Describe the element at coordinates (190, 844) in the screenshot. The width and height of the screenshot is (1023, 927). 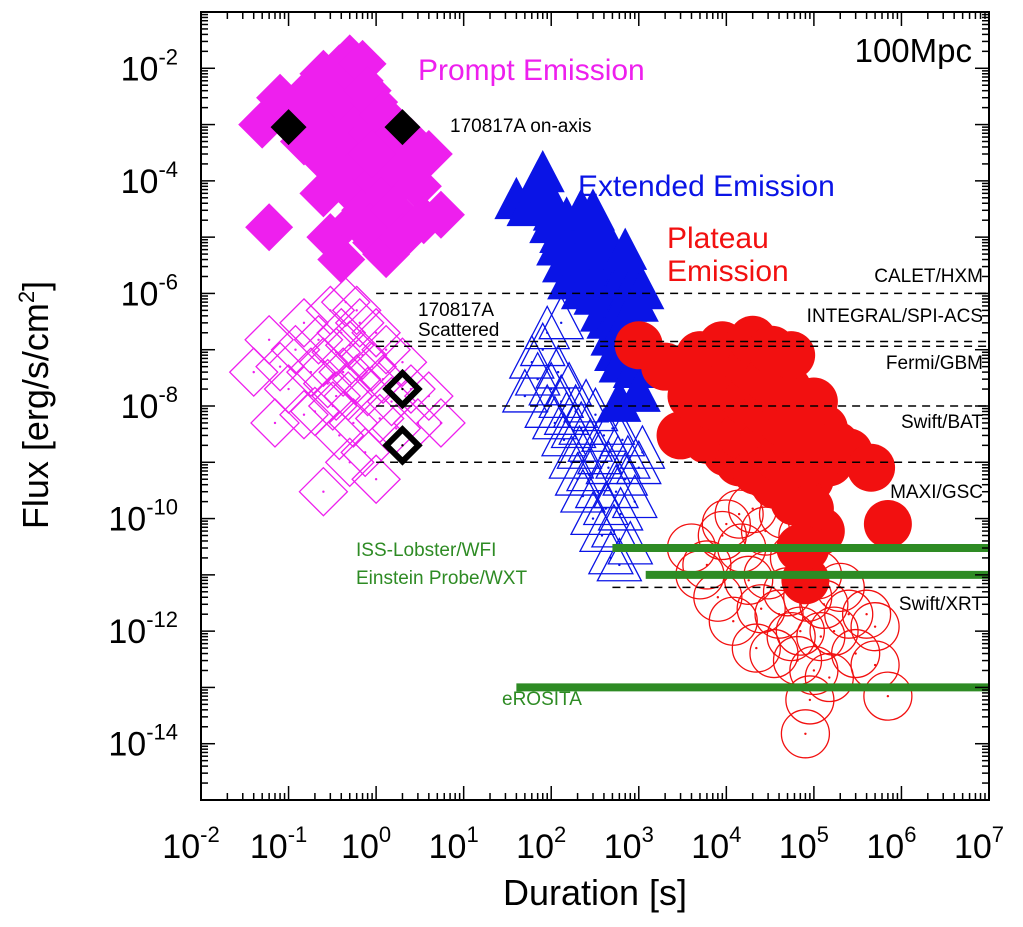
I see `x-tick-label: 10⁻²` at that location.